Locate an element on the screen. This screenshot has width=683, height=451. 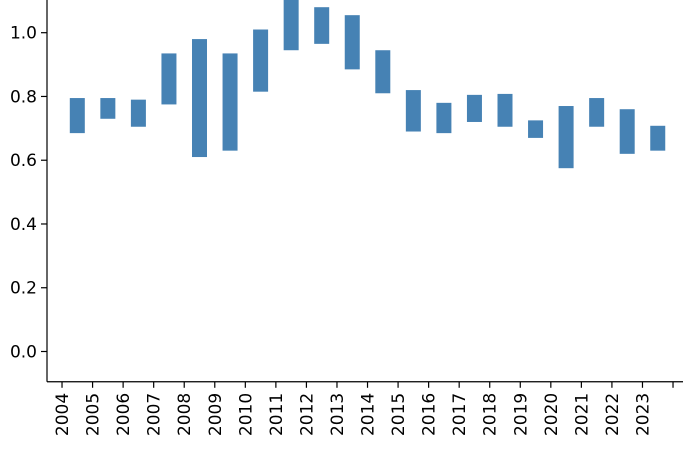
x-tick-label: 2012 is located at coordinates (307, 414).